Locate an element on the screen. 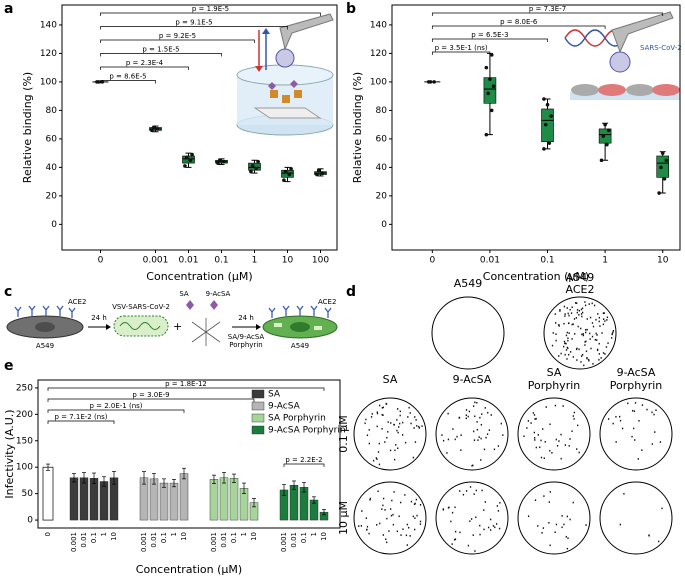 The width and height of the screenshot is (685, 577). plate is located at coordinates (390, 518).